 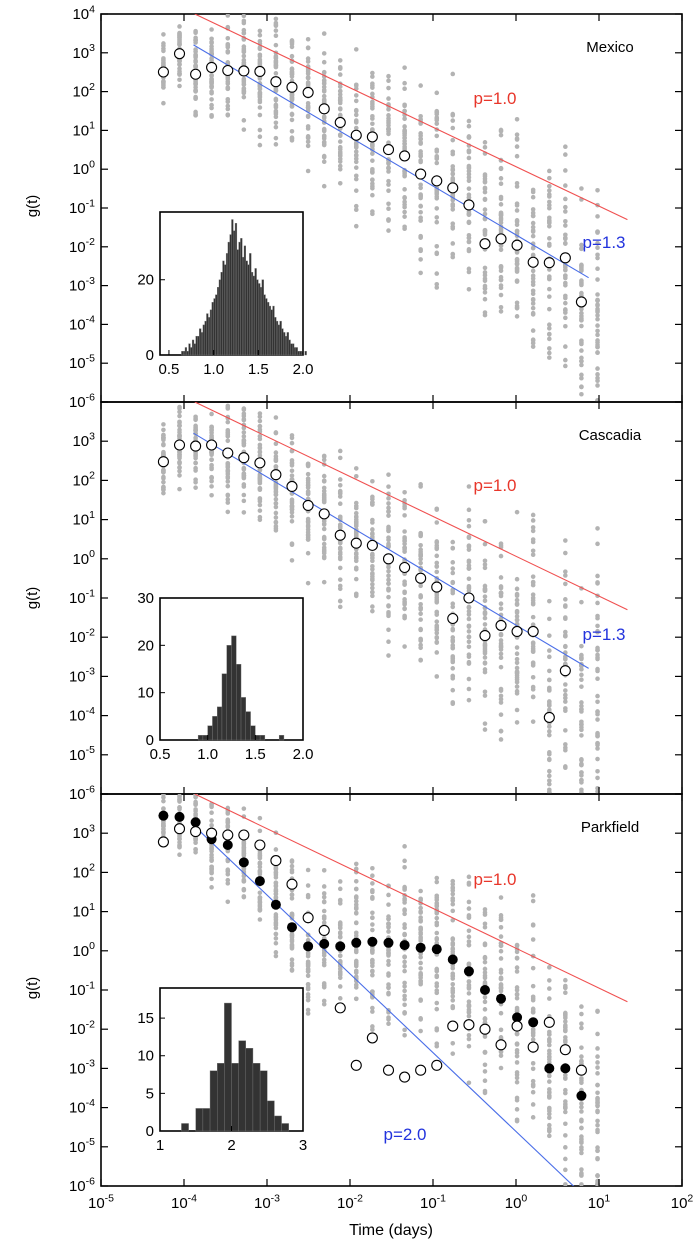 What do you see at coordinates (145, 598) in the screenshot?
I see `inset-y-tick-label: 30` at bounding box center [145, 598].